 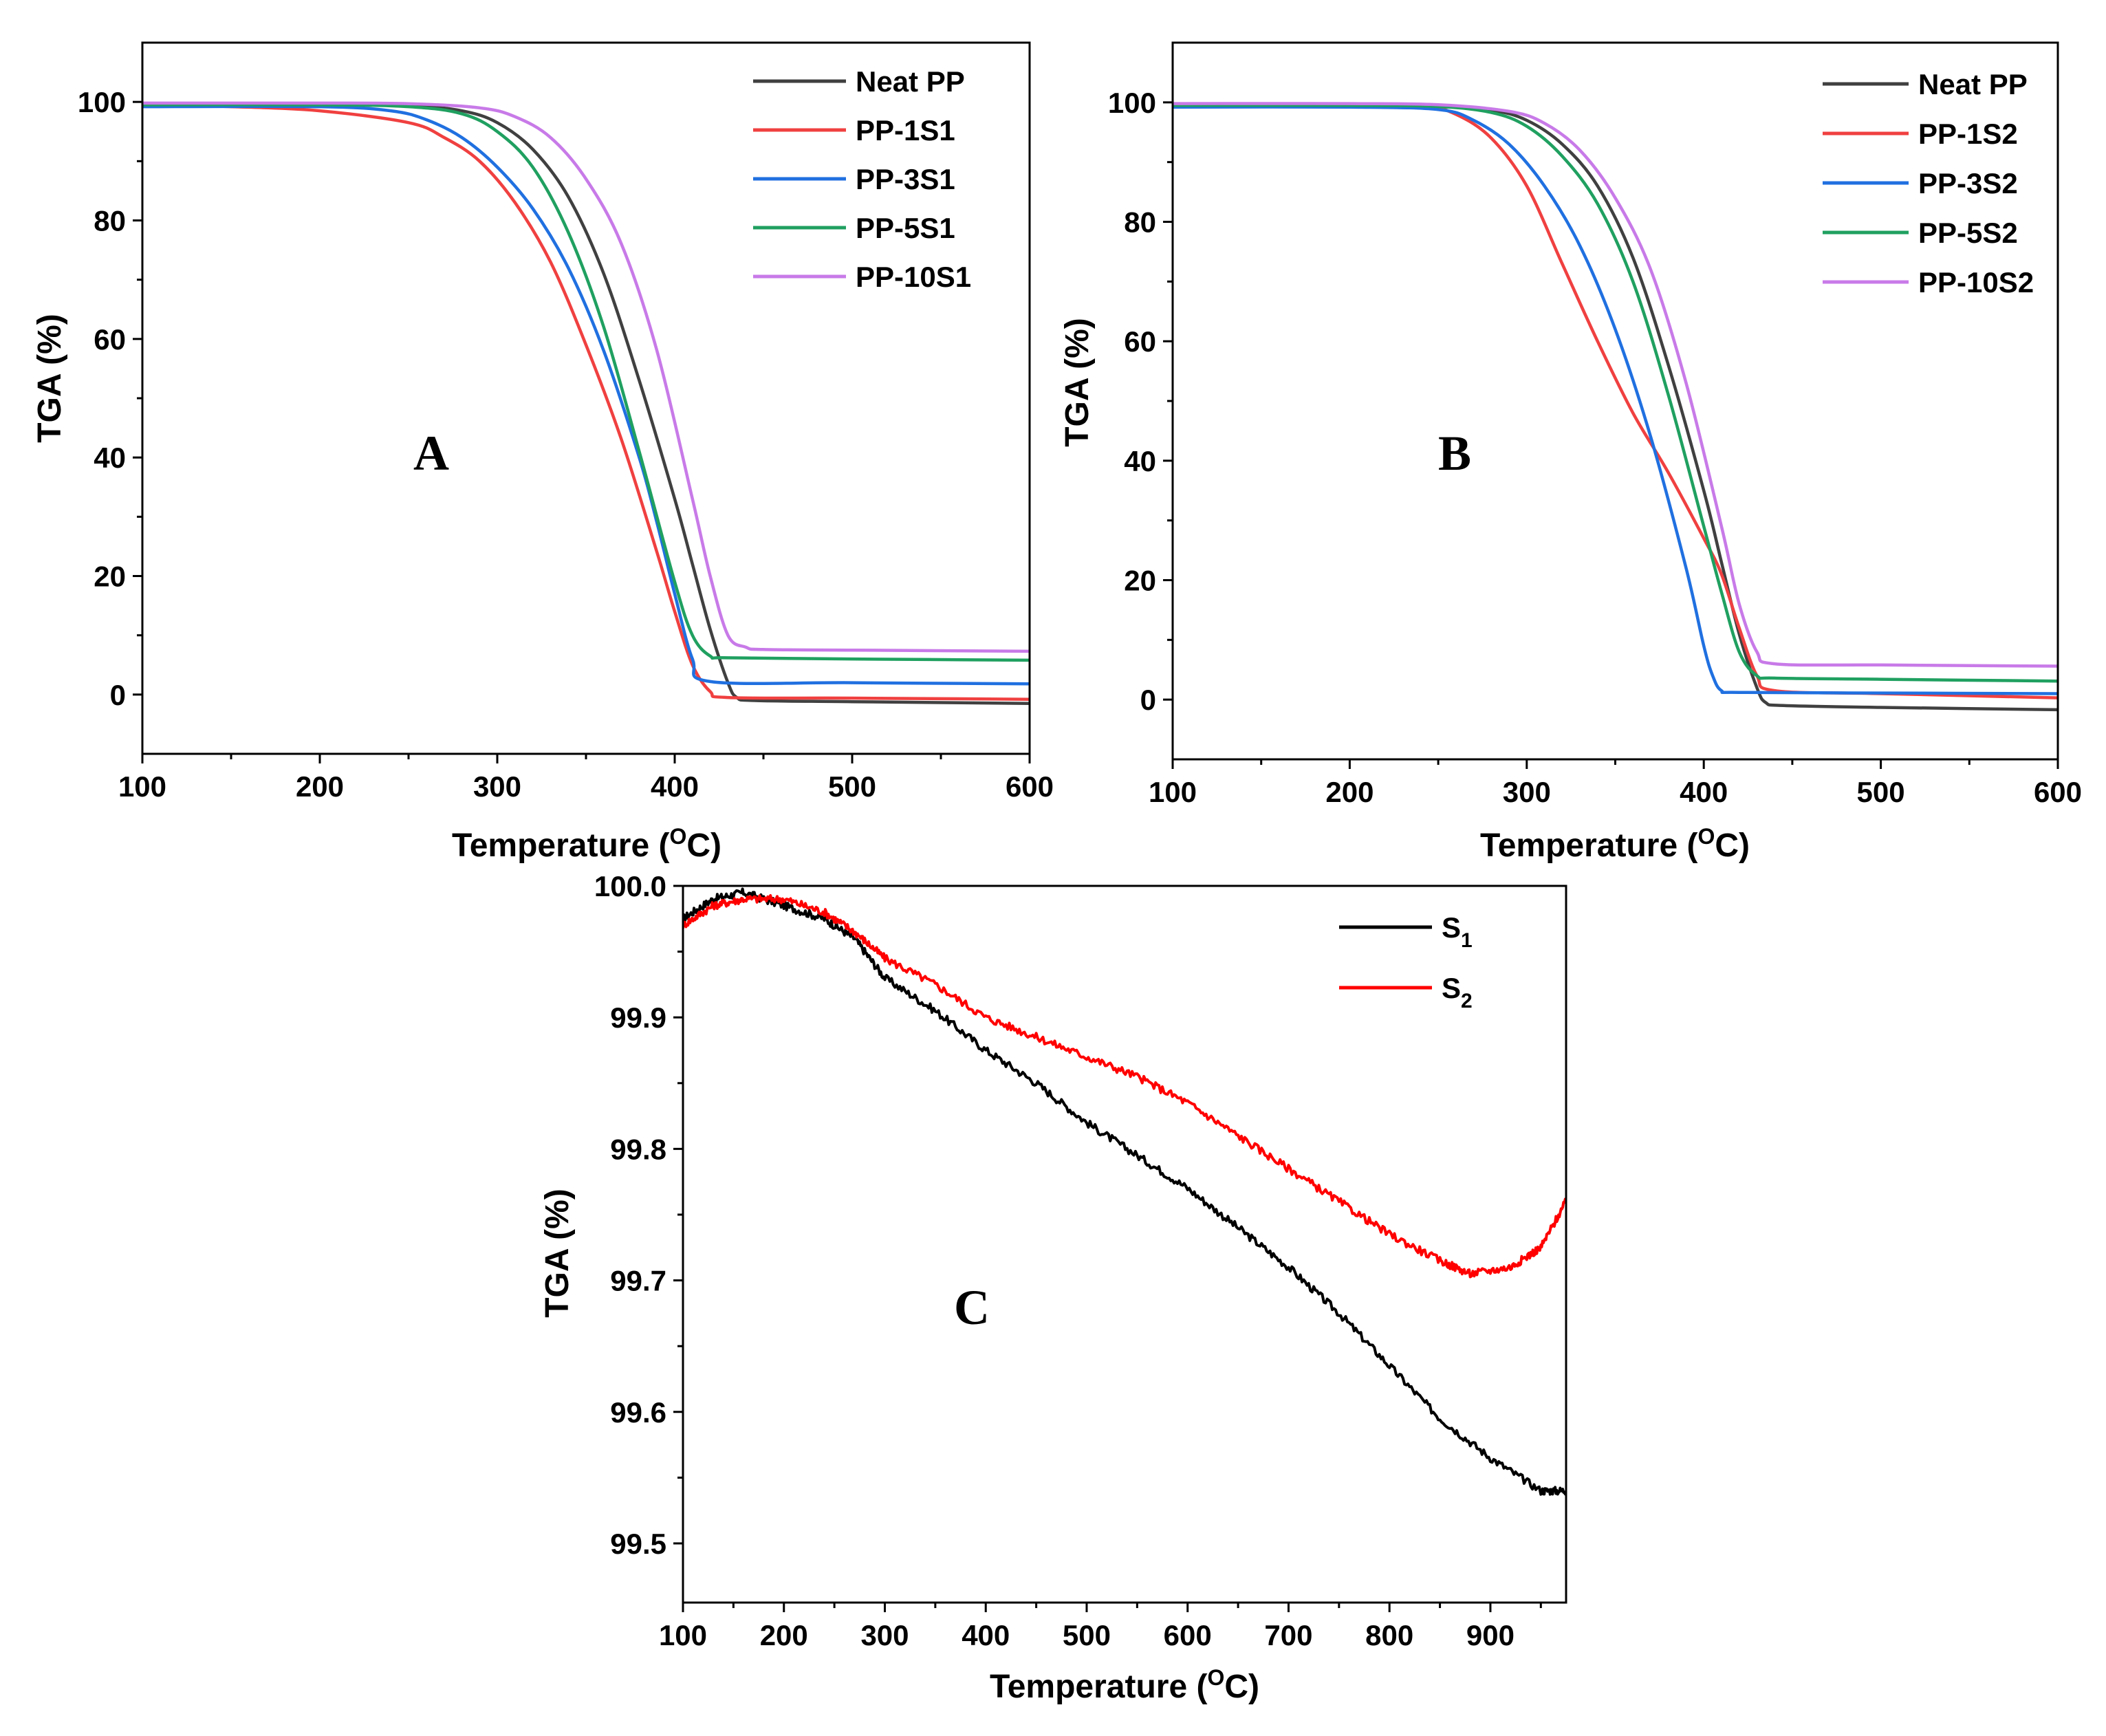 What do you see at coordinates (2058, 792) in the screenshot?
I see `panel-b-x-tick-label: 600` at bounding box center [2058, 792].